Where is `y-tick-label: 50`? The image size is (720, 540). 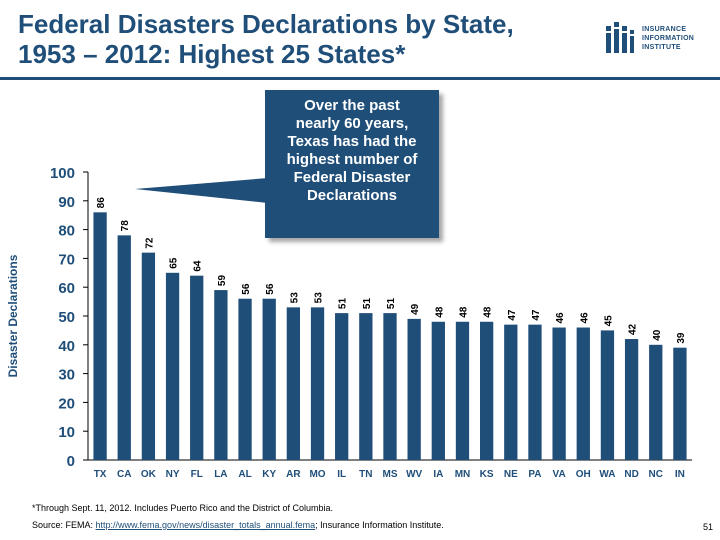
y-tick-label: 50 is located at coordinates (66, 317).